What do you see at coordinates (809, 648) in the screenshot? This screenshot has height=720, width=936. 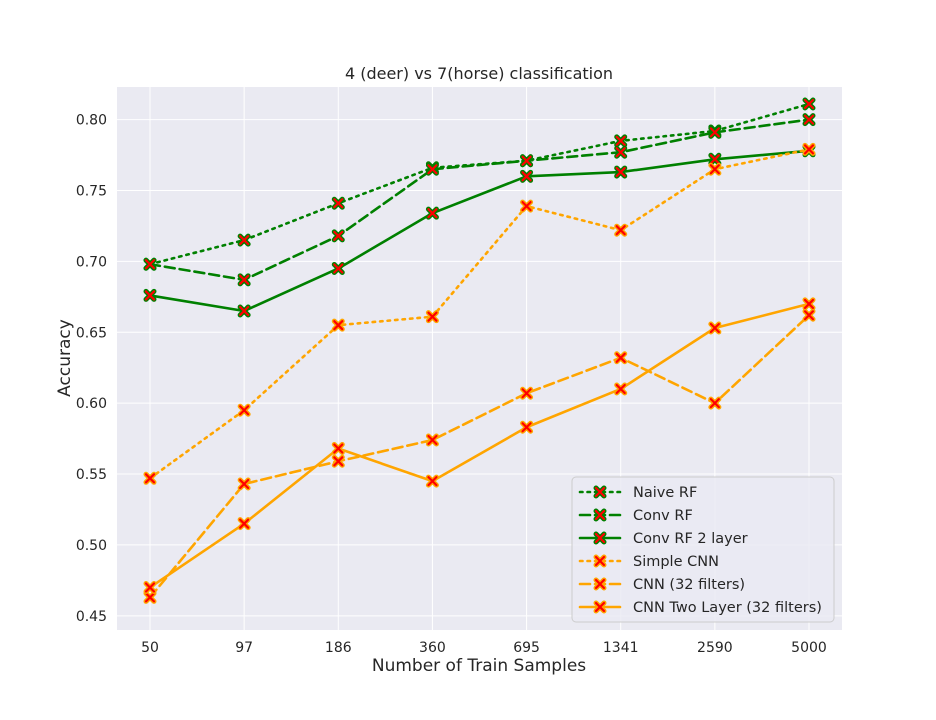 I see `x-tick-label: 5000` at bounding box center [809, 648].